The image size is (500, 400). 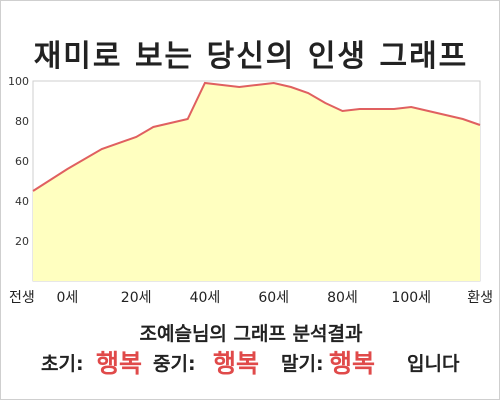 I want to click on mid-label: 중기:, so click(x=174, y=364).